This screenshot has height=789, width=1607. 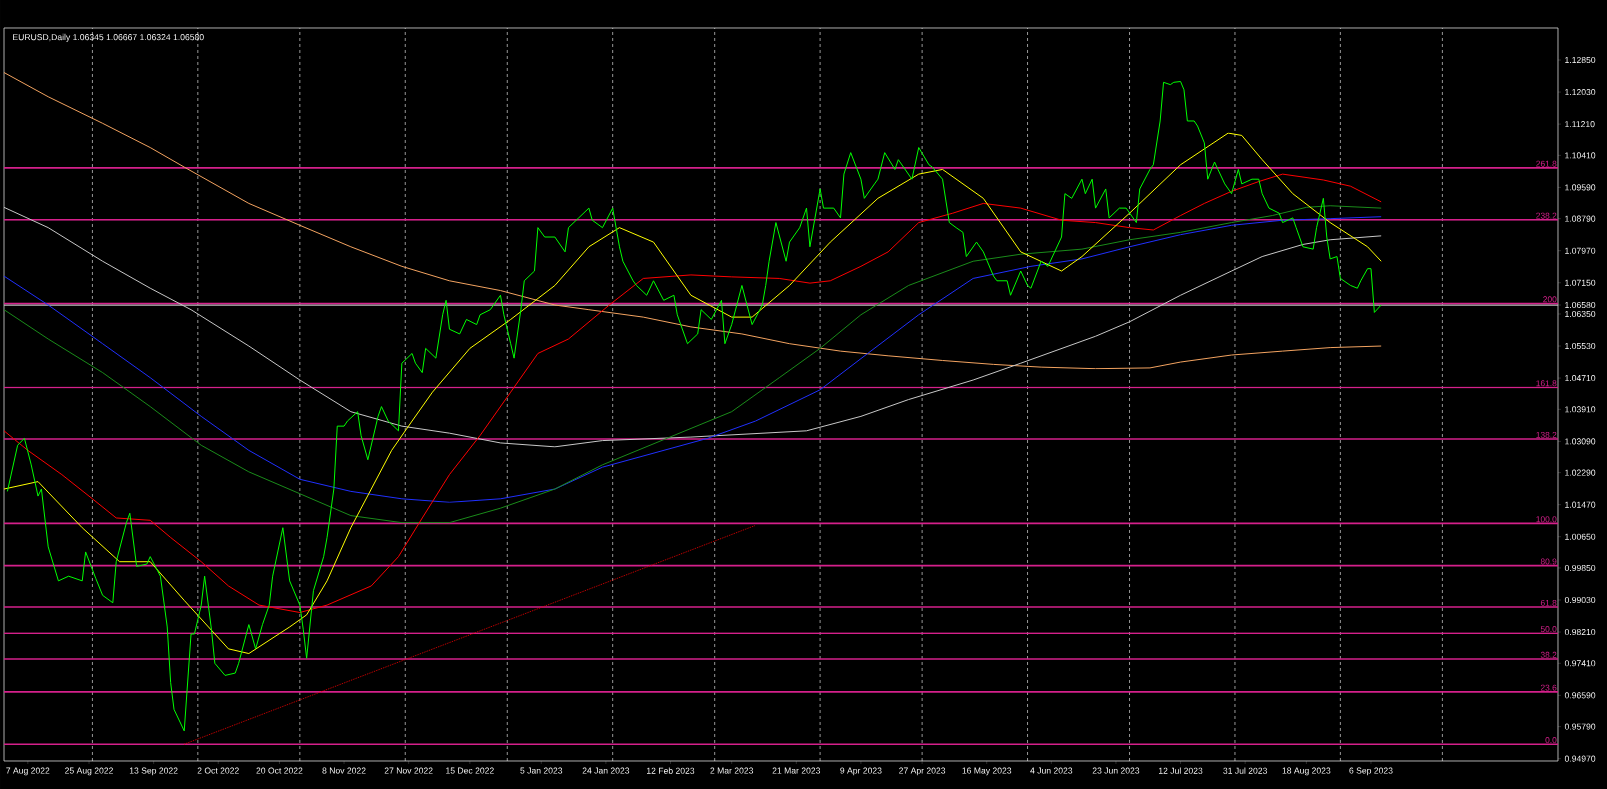 I want to click on annotation: 100.0, so click(x=1546, y=519).